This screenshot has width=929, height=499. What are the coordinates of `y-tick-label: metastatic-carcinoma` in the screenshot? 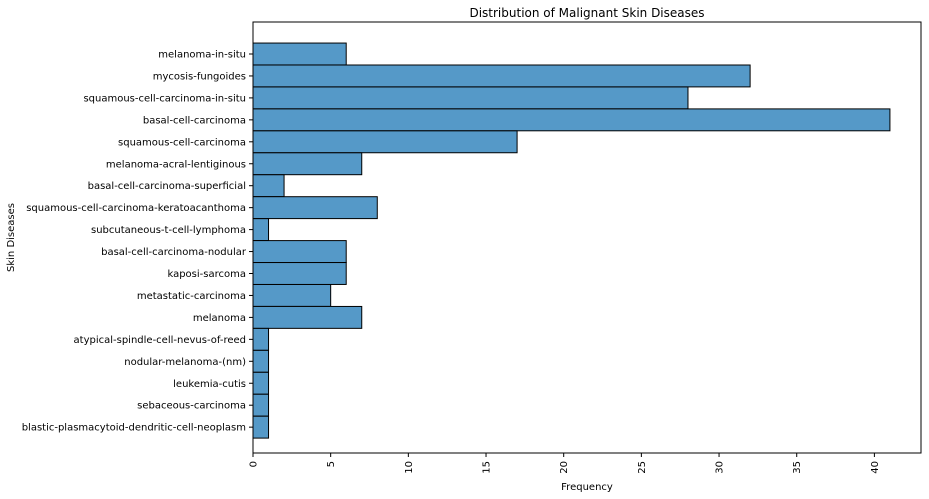 It's located at (191, 296).